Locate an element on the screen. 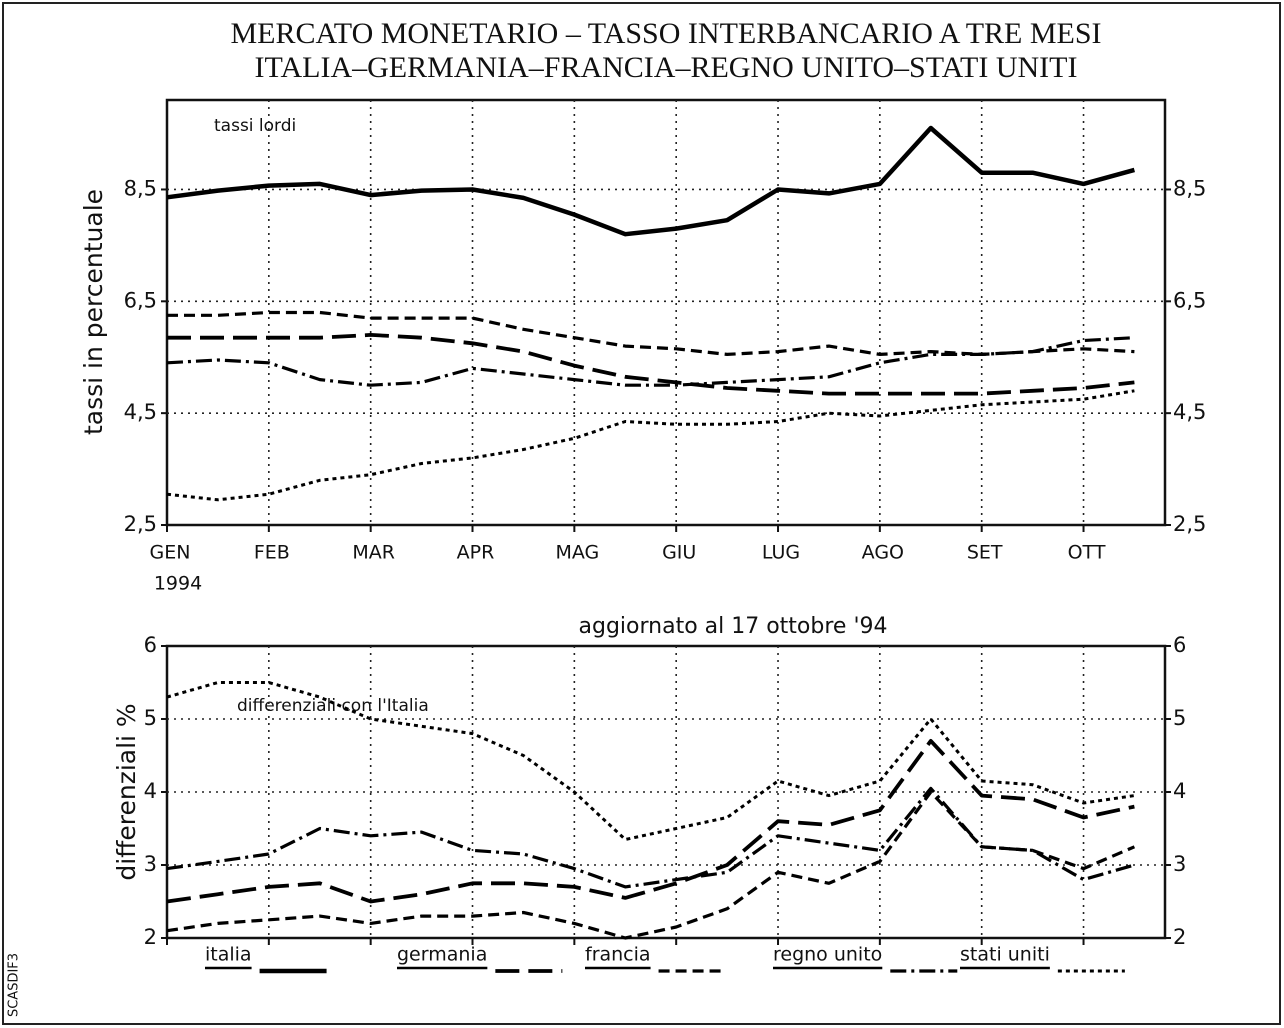  doc-code: SCASDIF3 is located at coordinates (14, 985).